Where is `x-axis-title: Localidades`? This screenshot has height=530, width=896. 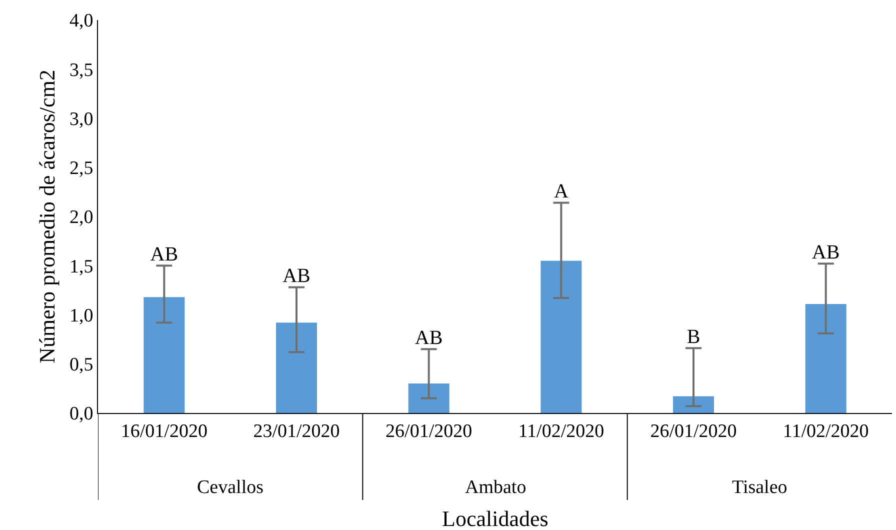
x-axis-title: Localidades is located at coordinates (495, 518).